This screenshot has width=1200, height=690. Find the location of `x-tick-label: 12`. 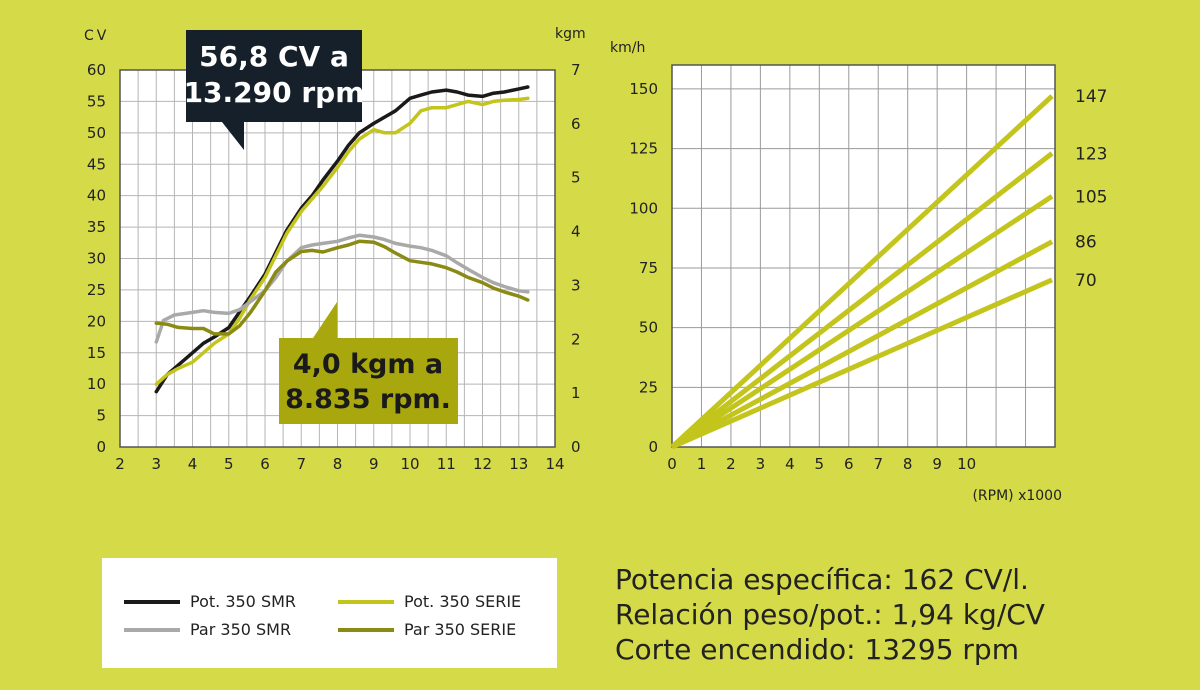

x-tick-label: 12 is located at coordinates (482, 464).